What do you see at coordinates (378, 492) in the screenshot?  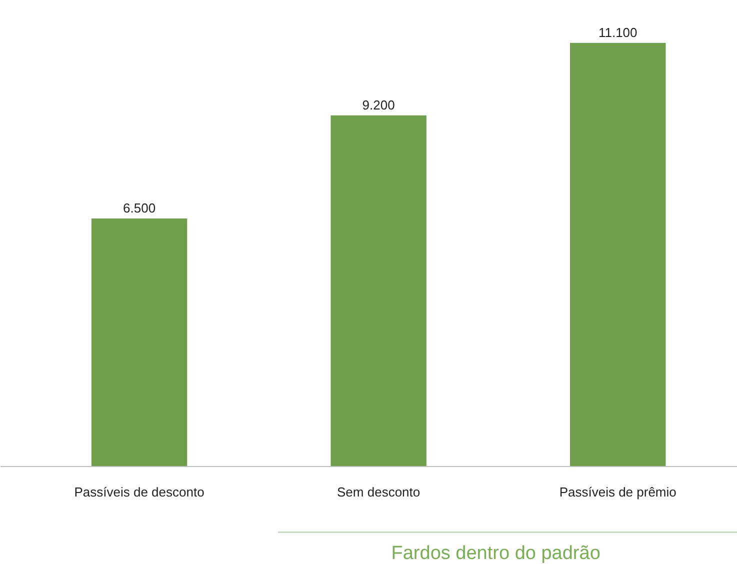 I see `x-tick-label: Sem desconto` at bounding box center [378, 492].